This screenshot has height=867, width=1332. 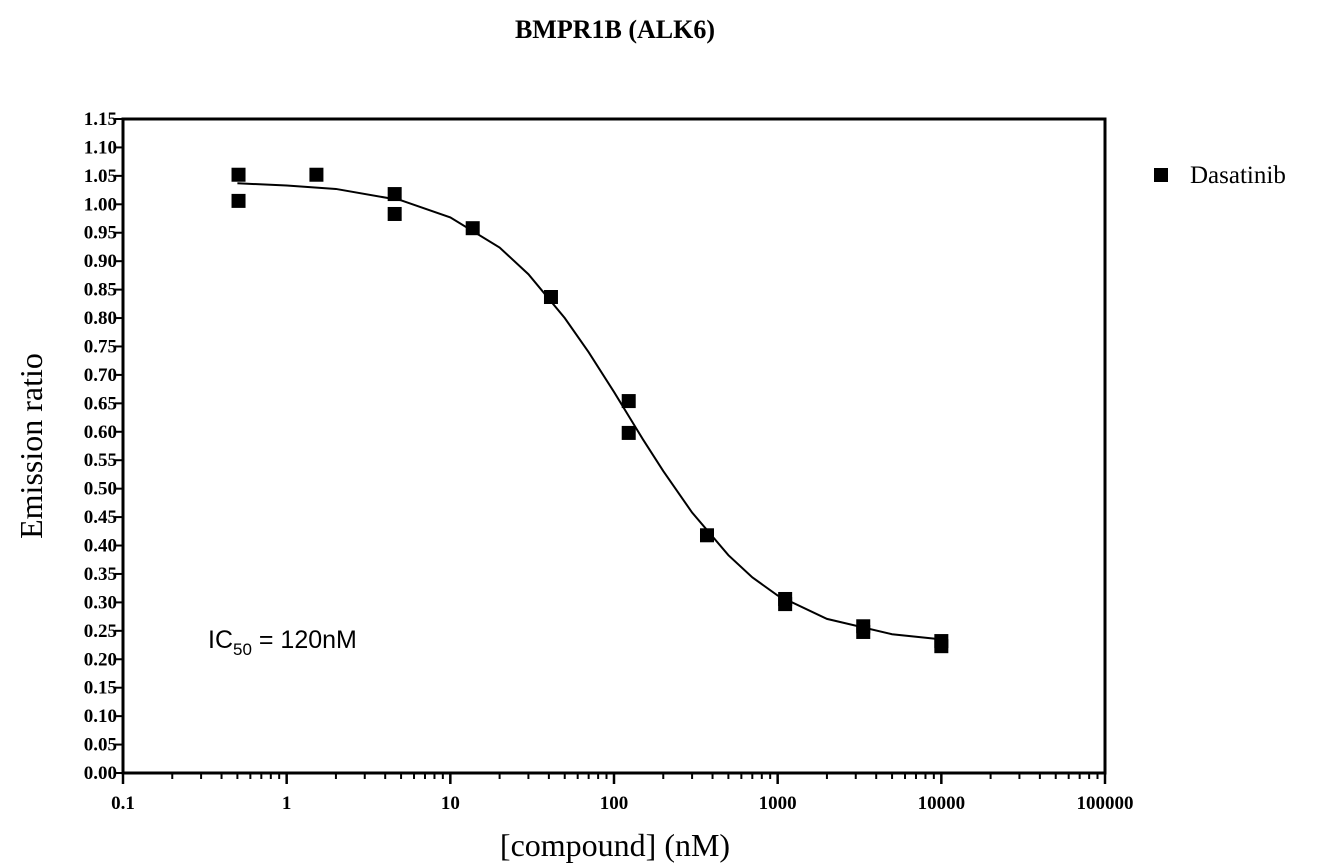 I want to click on y-tick-label: 1.00, so click(x=100, y=204).